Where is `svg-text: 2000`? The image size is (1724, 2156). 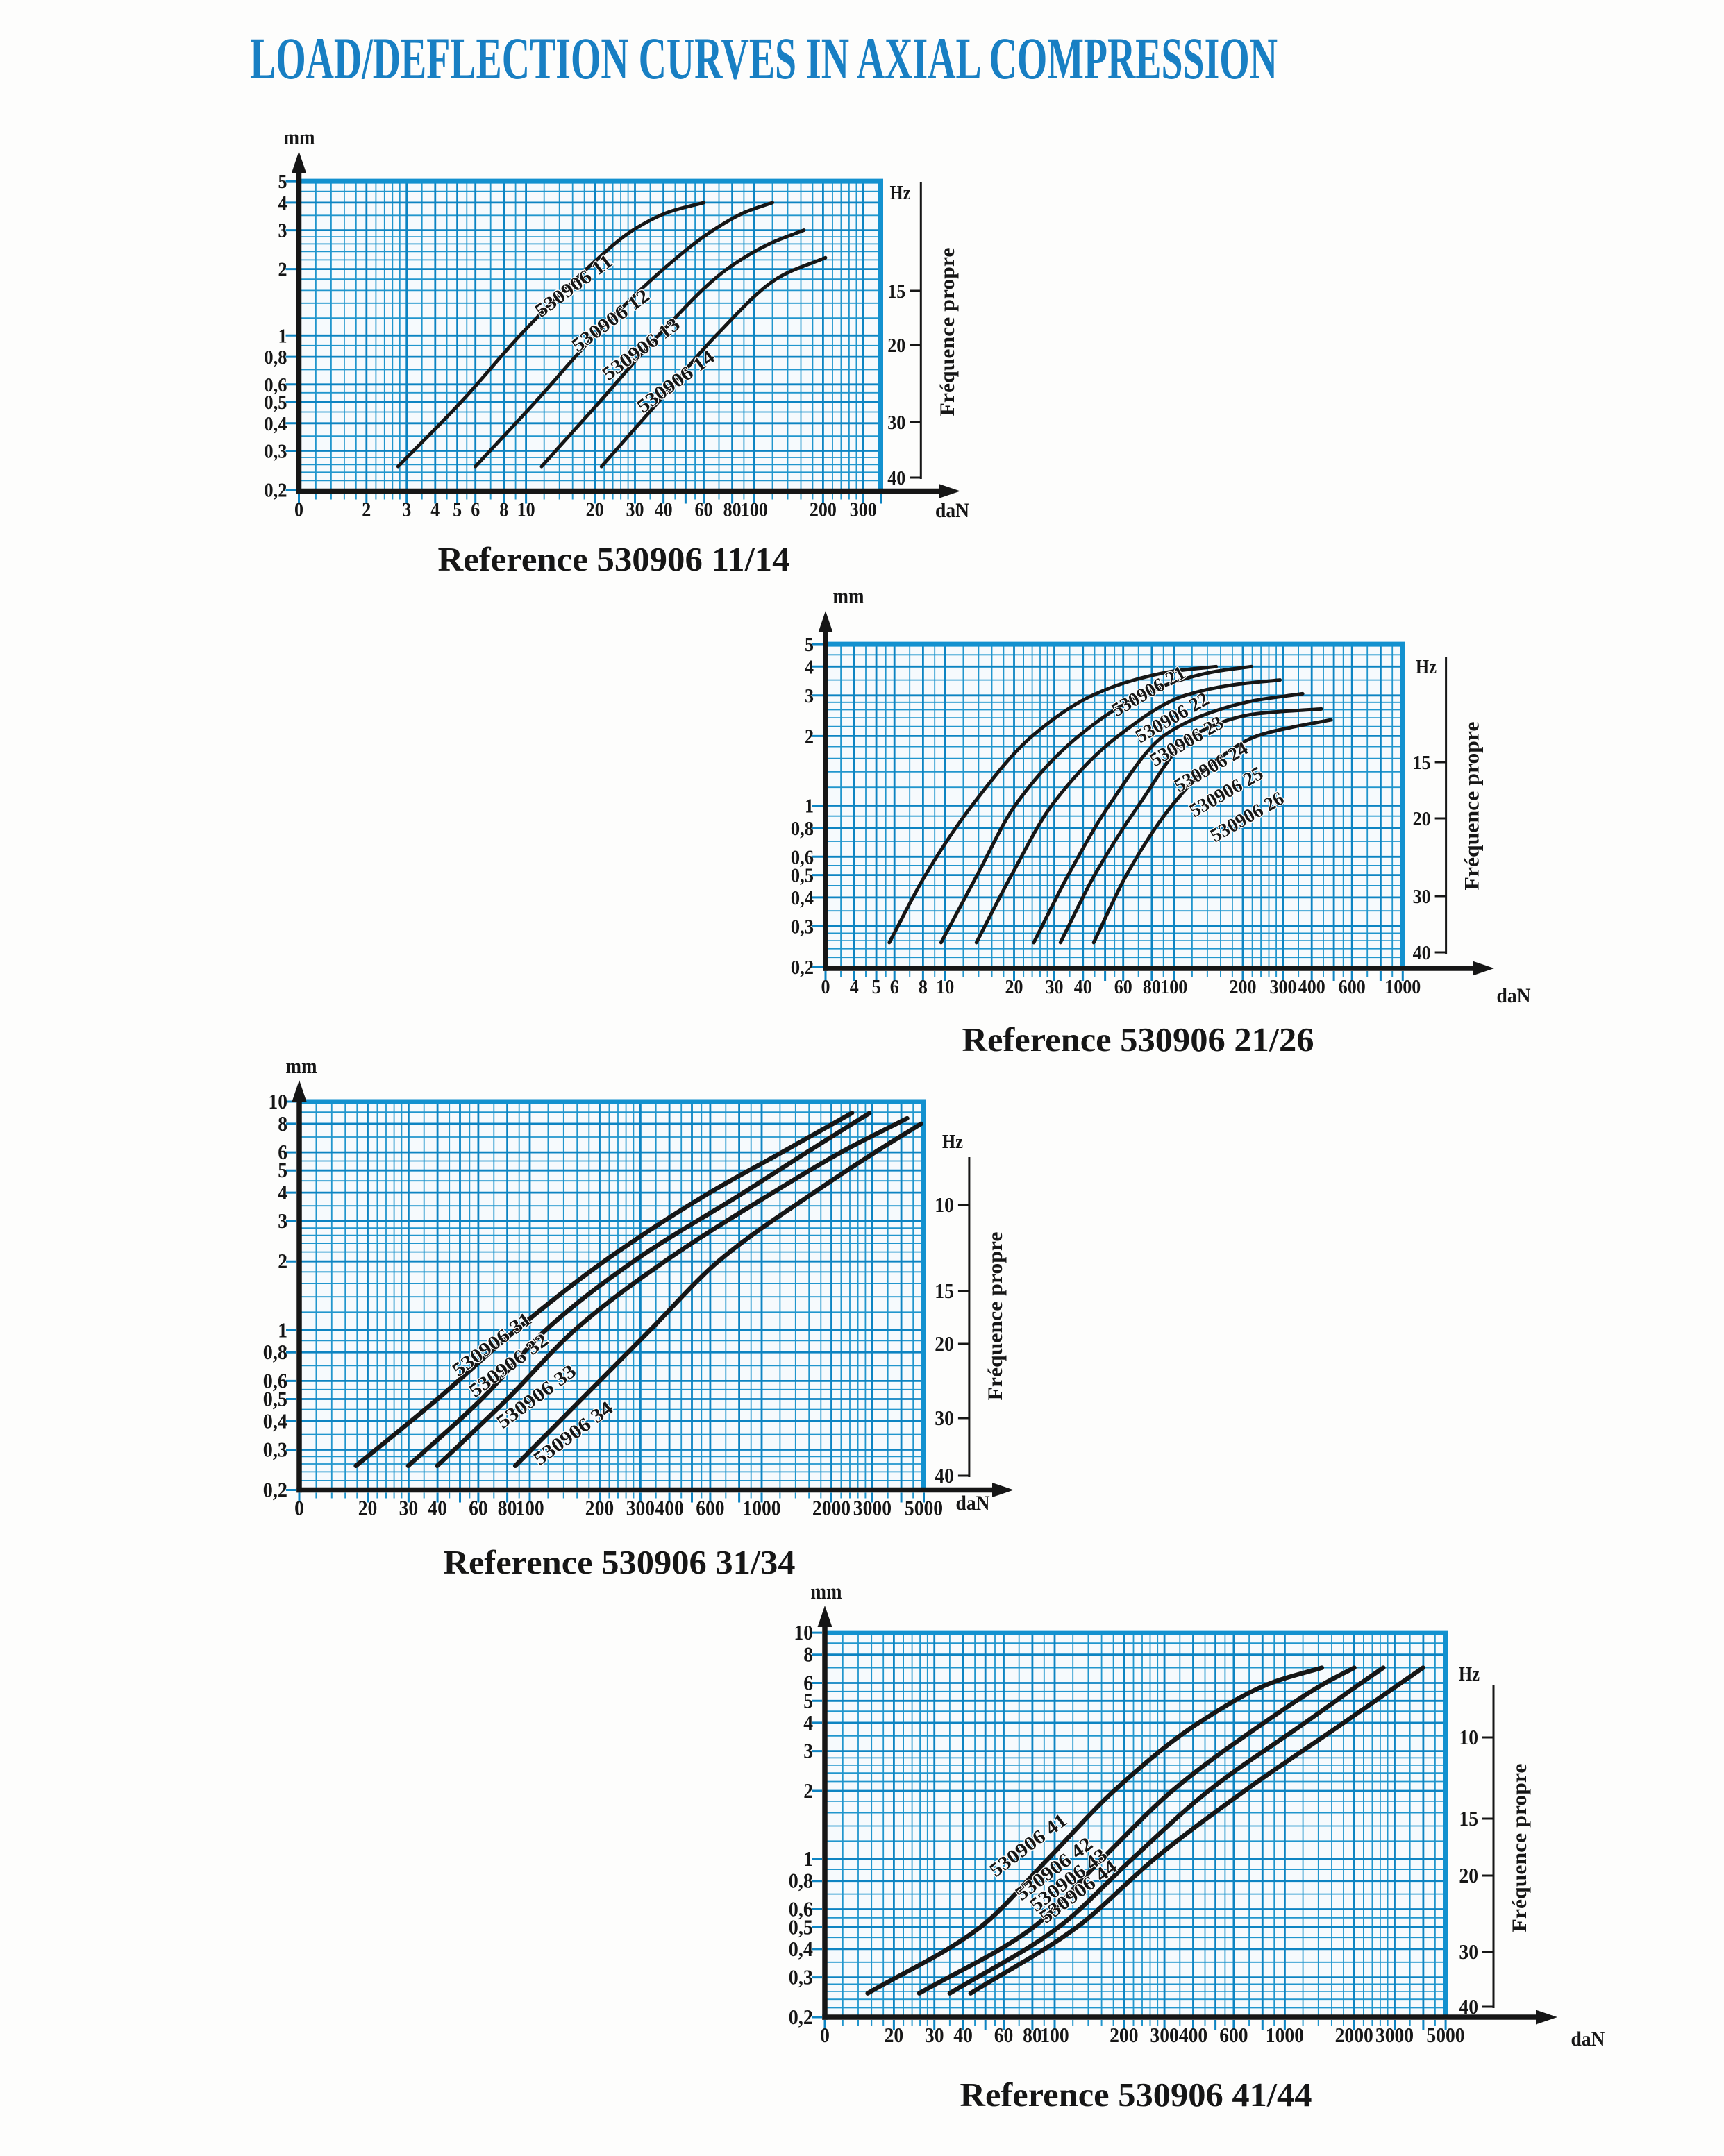 svg-text: 2000 is located at coordinates (831, 1508).